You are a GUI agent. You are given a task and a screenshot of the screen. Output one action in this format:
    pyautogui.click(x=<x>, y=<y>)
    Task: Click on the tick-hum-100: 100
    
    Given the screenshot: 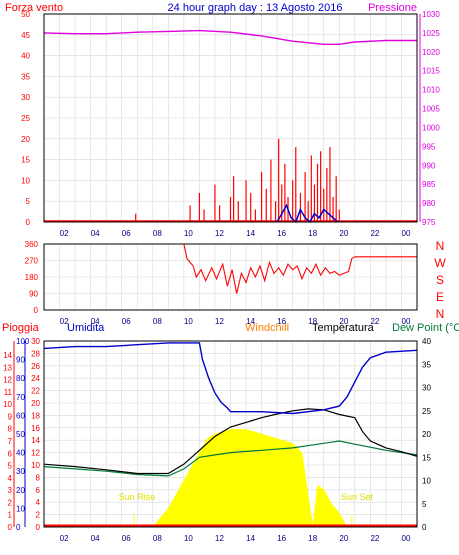 What is the action you would take?
    pyautogui.click(x=23, y=341)
    